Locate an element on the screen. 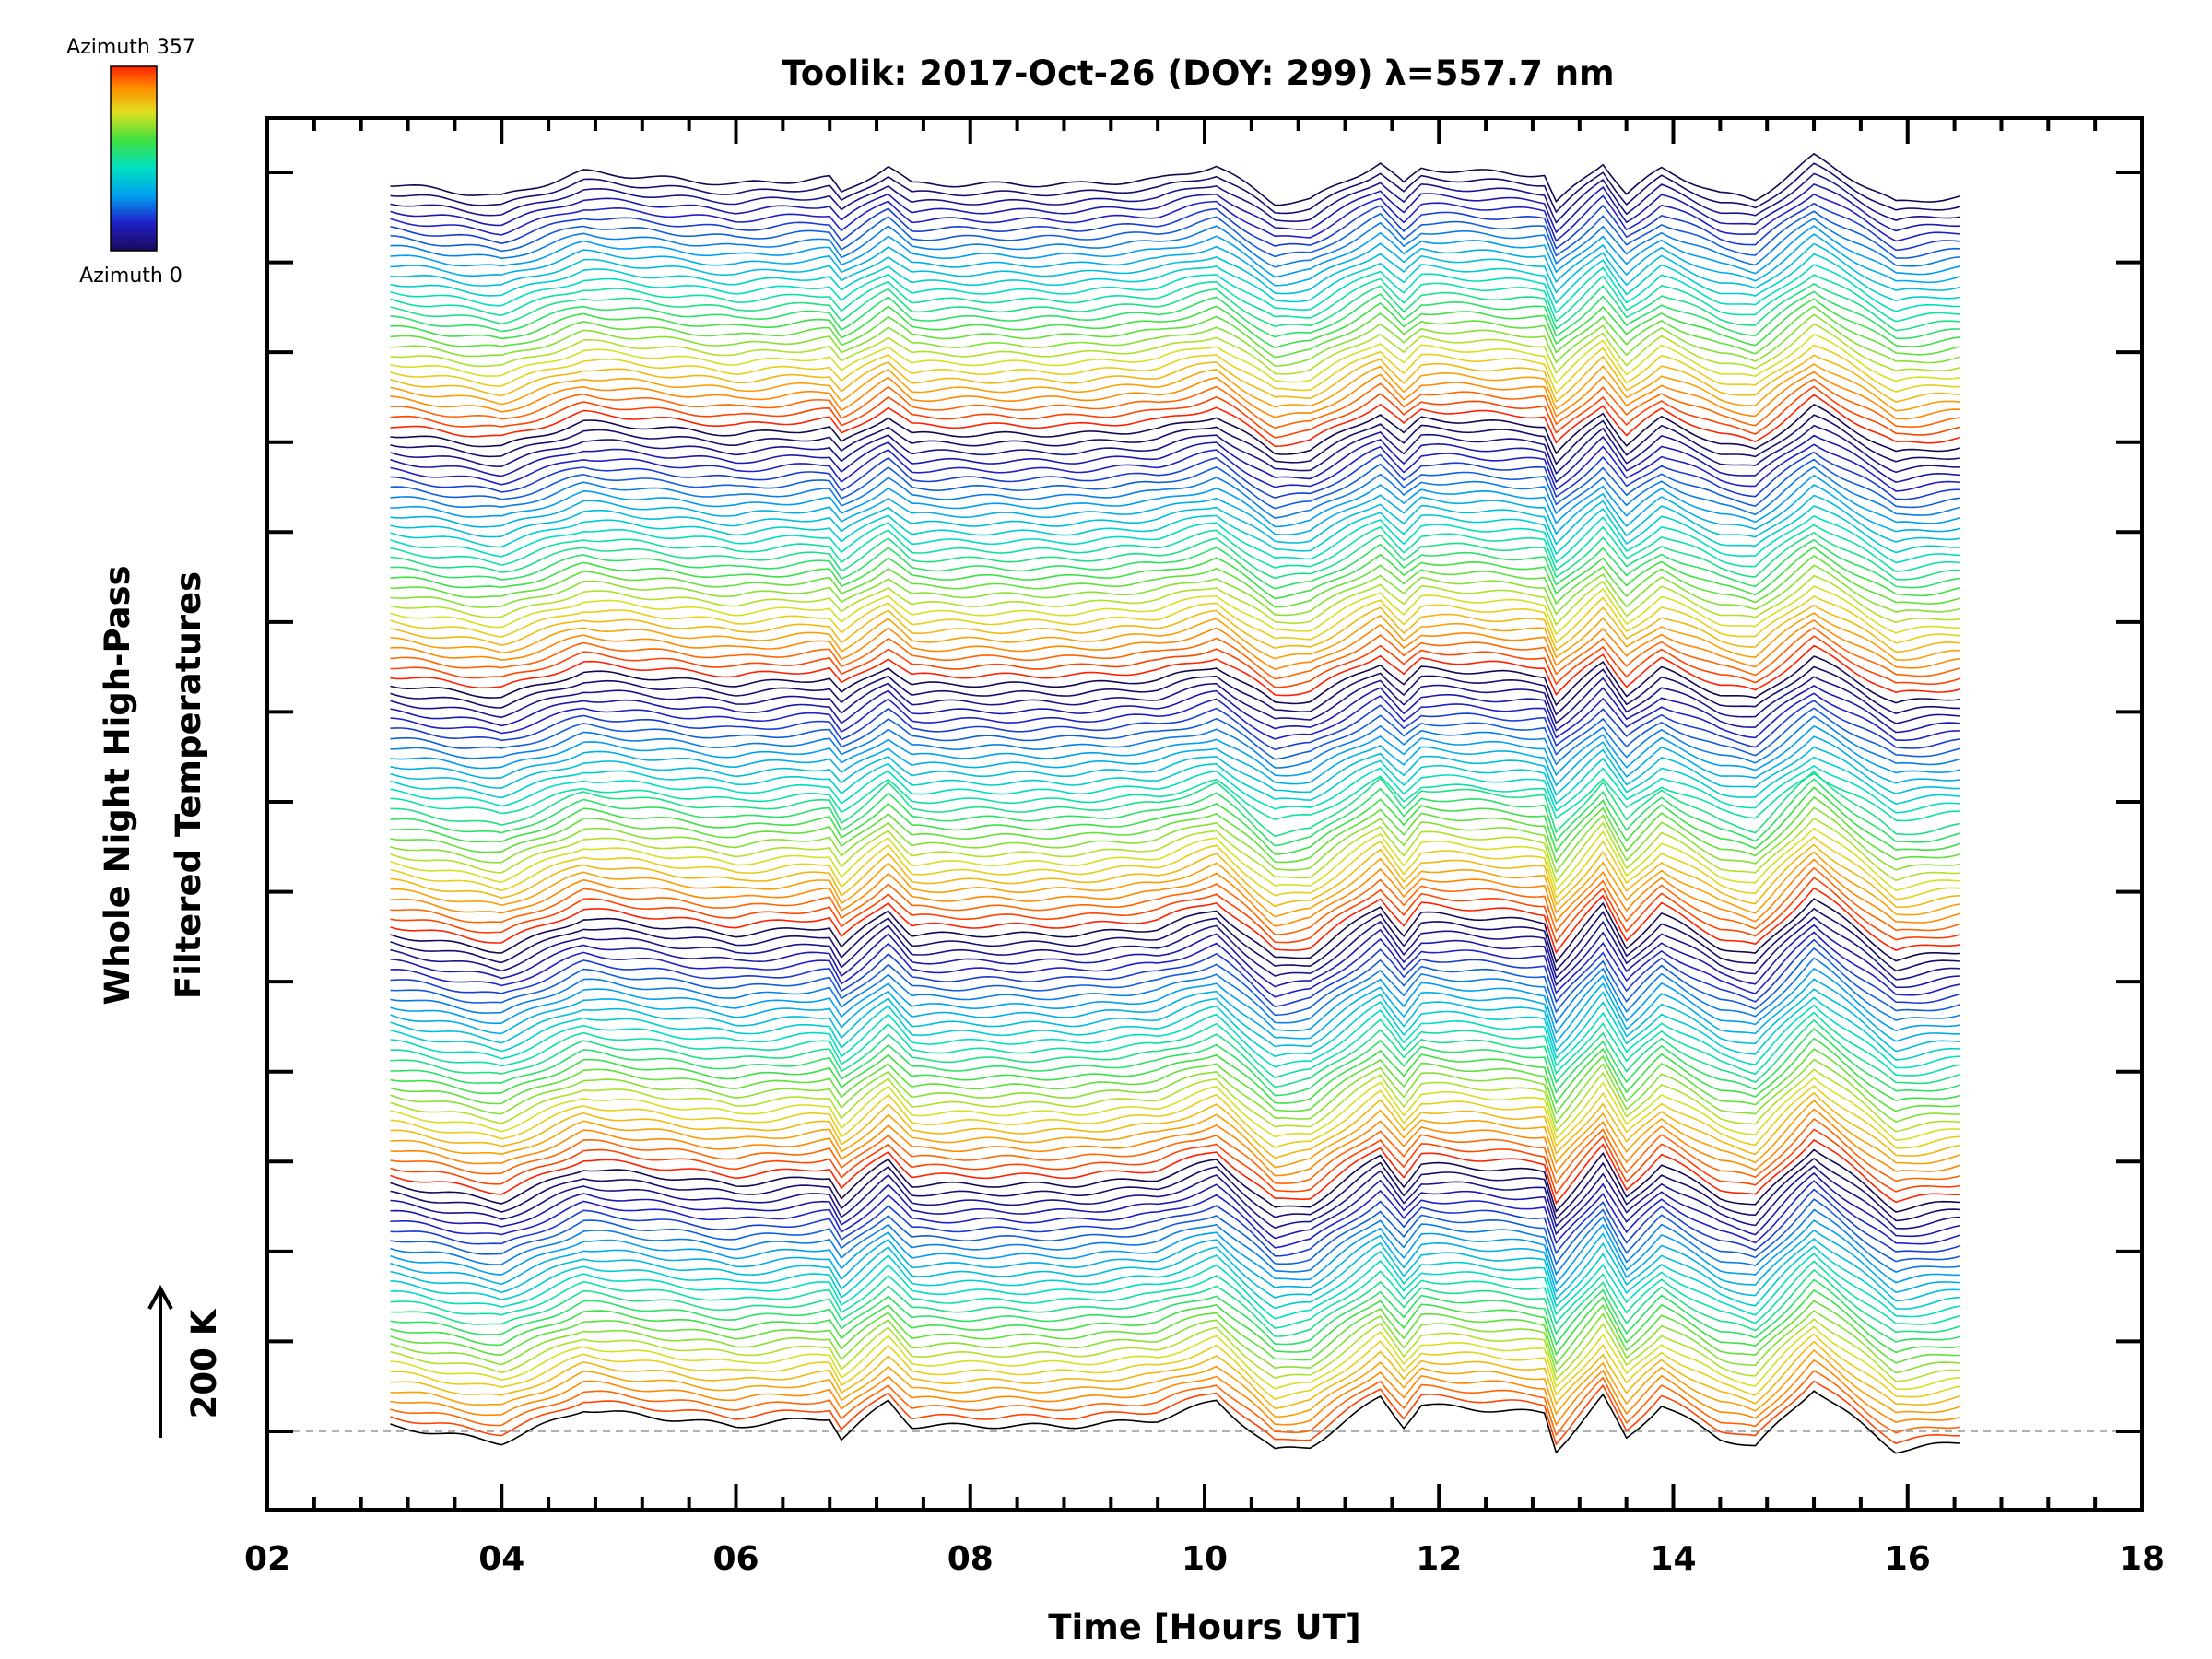 Image resolution: width=2212 pixels, height=1659 pixels. x-tick-label: 06 is located at coordinates (735, 1559).